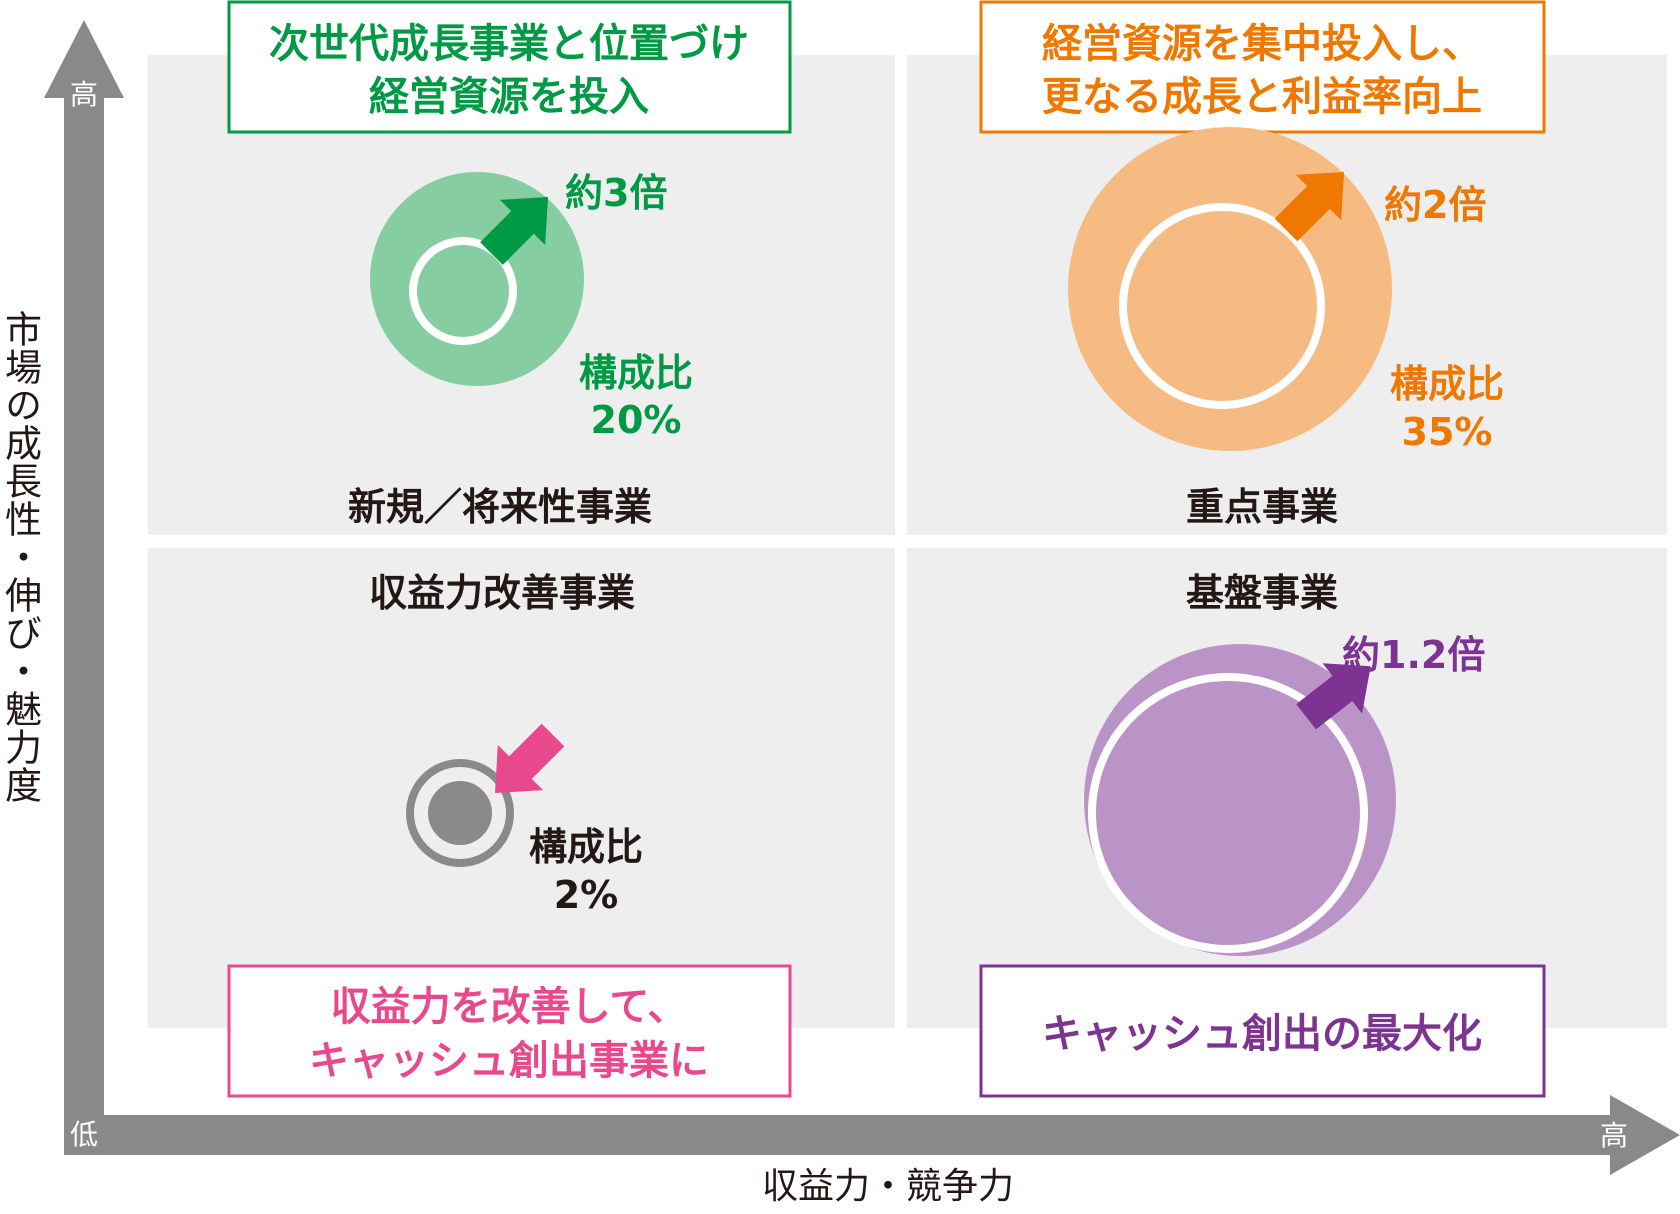 This screenshot has height=1214, width=1680. I want to click on strategy-text-line1: キャッシュ創出の最大化, so click(1262, 1034).